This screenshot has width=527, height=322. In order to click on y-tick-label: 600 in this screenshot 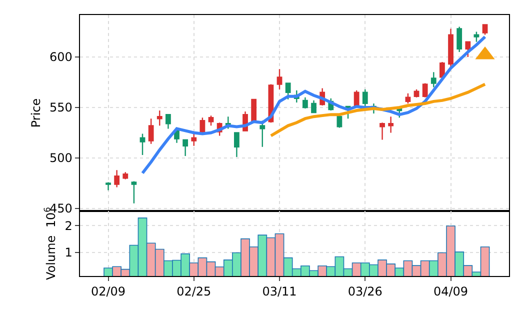, I will do `click(60, 57)`.